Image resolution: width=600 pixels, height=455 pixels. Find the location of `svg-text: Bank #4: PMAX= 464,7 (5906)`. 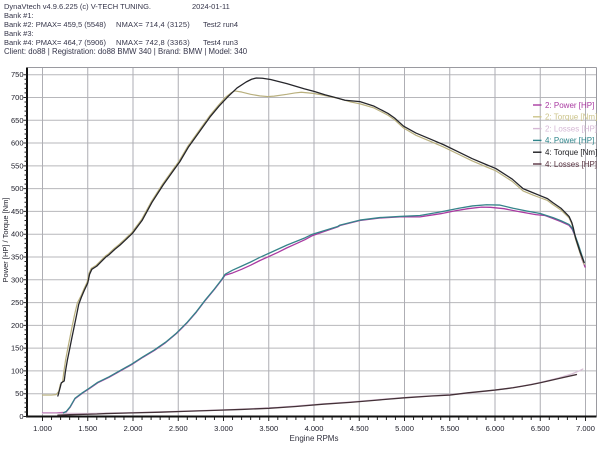

svg-text: Bank #4: PMAX= 464,7 (5906) is located at coordinates (55, 42).